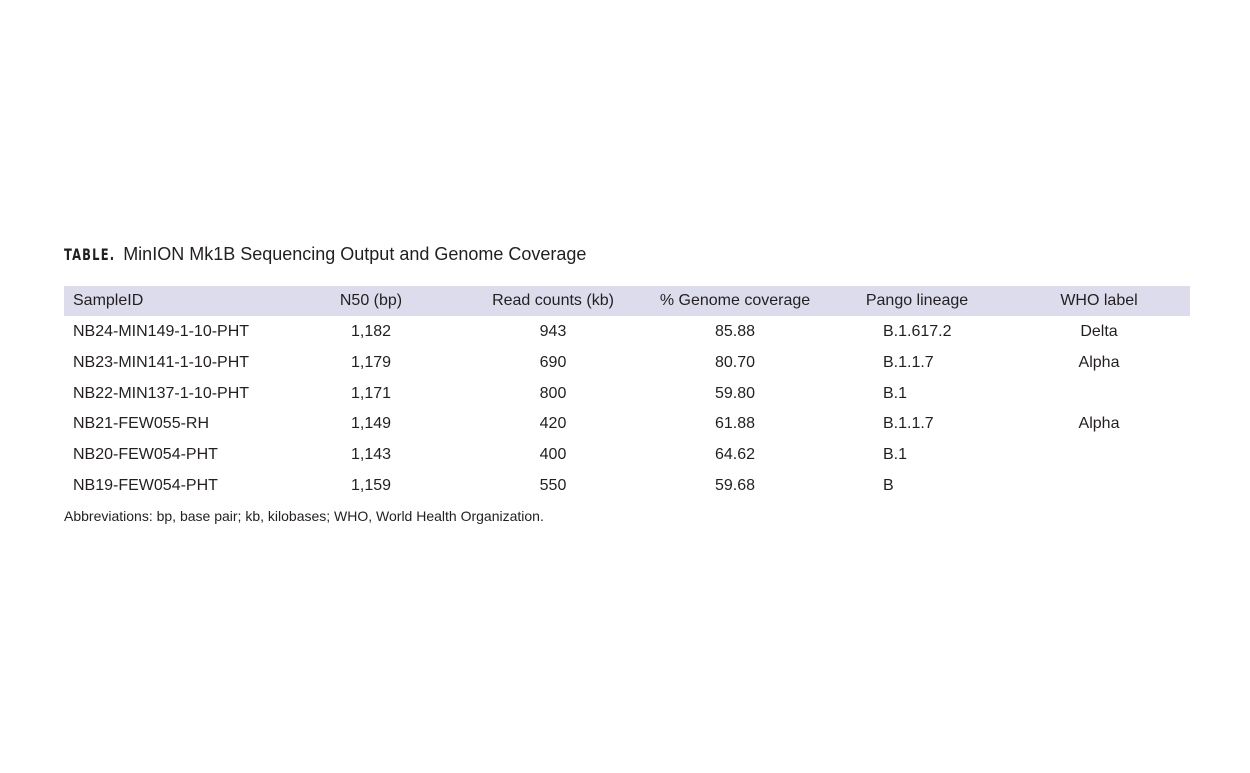  What do you see at coordinates (735, 485) in the screenshot?
I see `cell-genome-coverage: 59.68` at bounding box center [735, 485].